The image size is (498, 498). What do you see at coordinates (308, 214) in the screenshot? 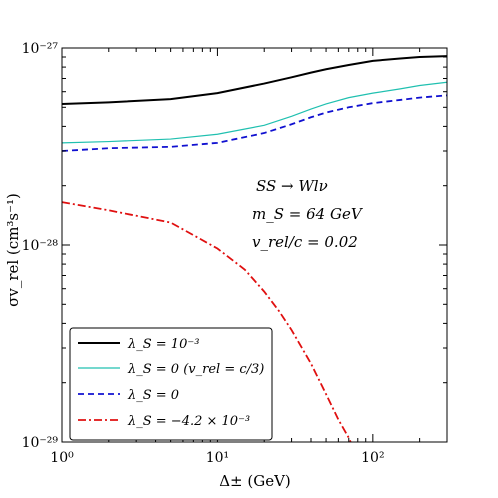
I see `annotation-mass: m_S = 64 GeV` at bounding box center [308, 214].